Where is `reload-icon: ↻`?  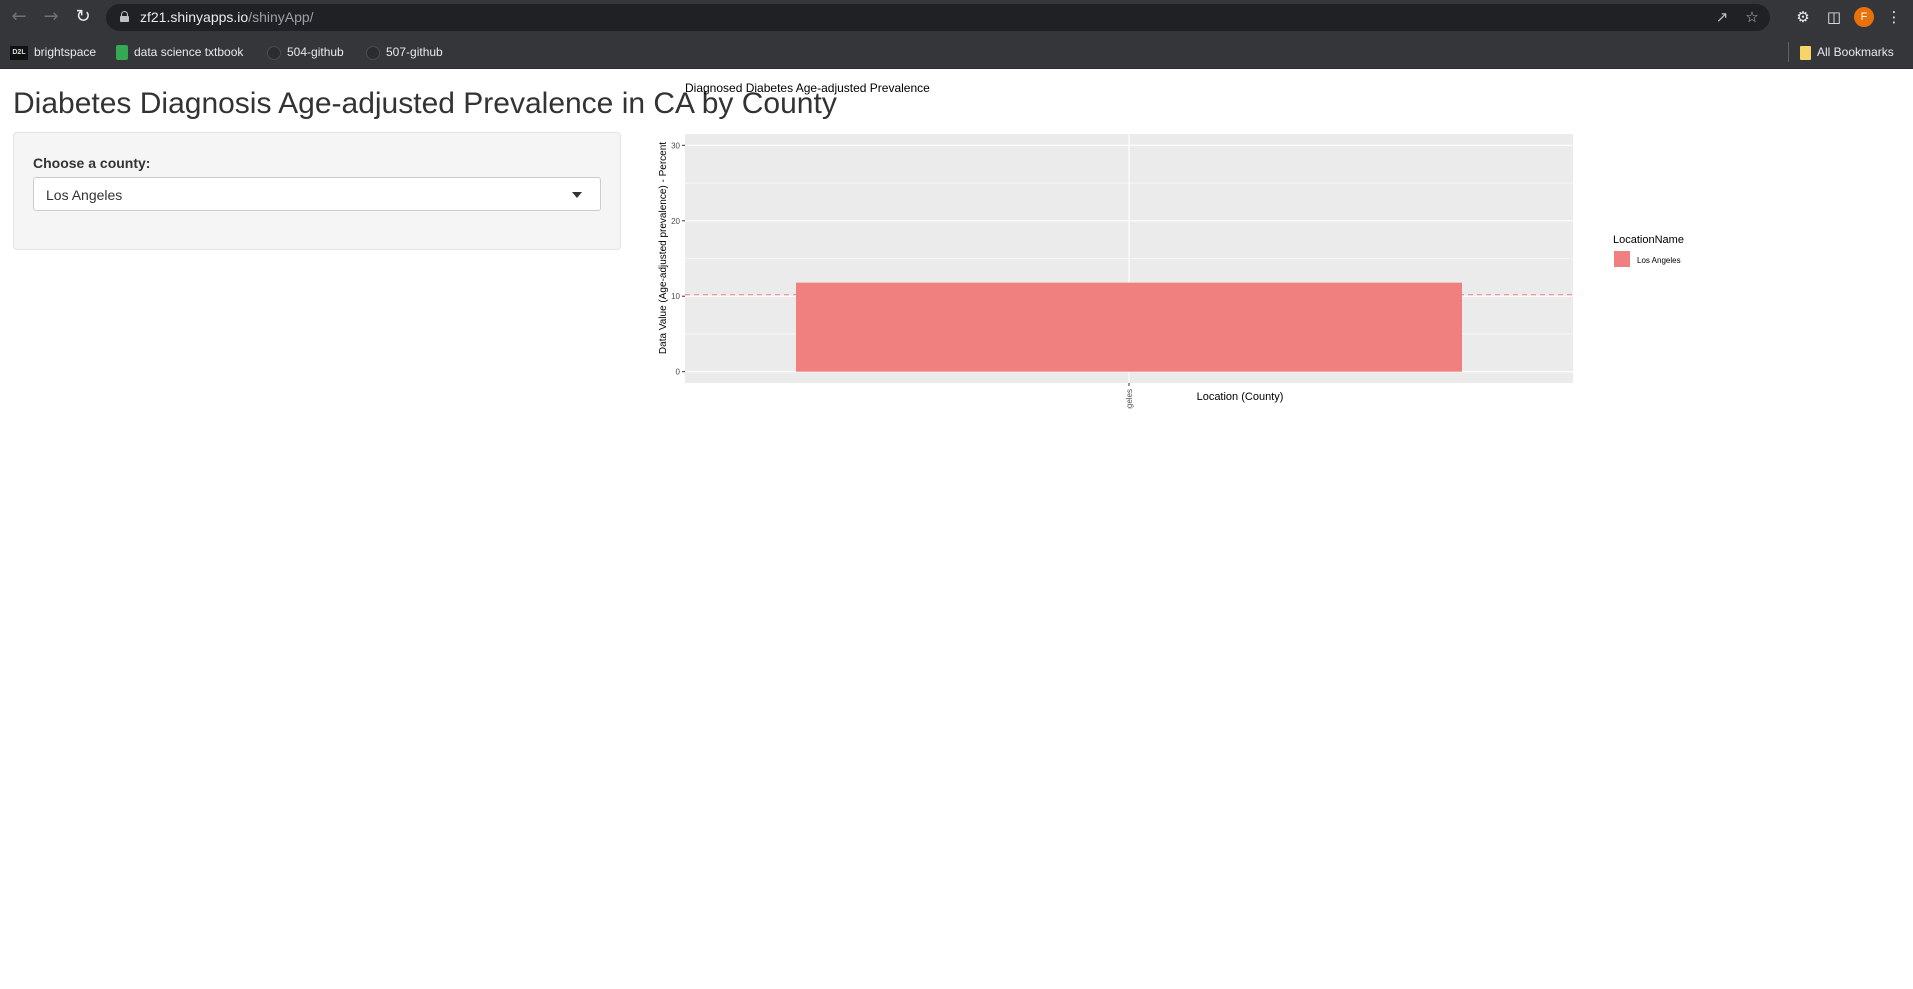
reload-icon: ↻ is located at coordinates (83, 16).